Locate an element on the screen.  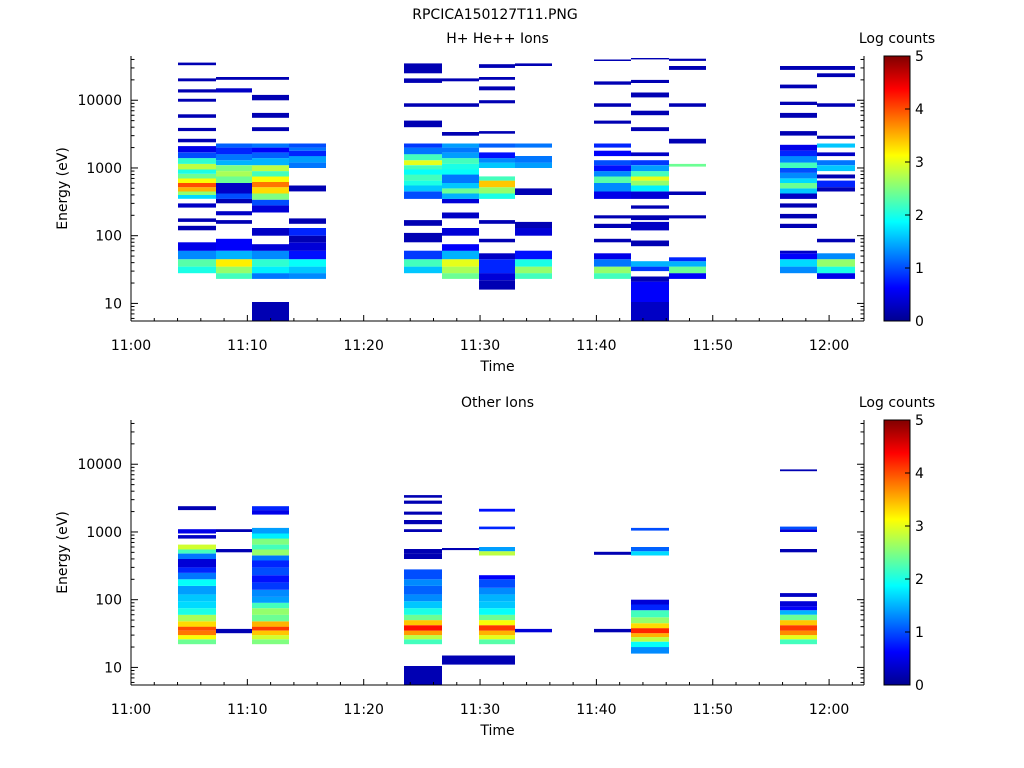
colorbar-label: Log counts is located at coordinates (897, 403).